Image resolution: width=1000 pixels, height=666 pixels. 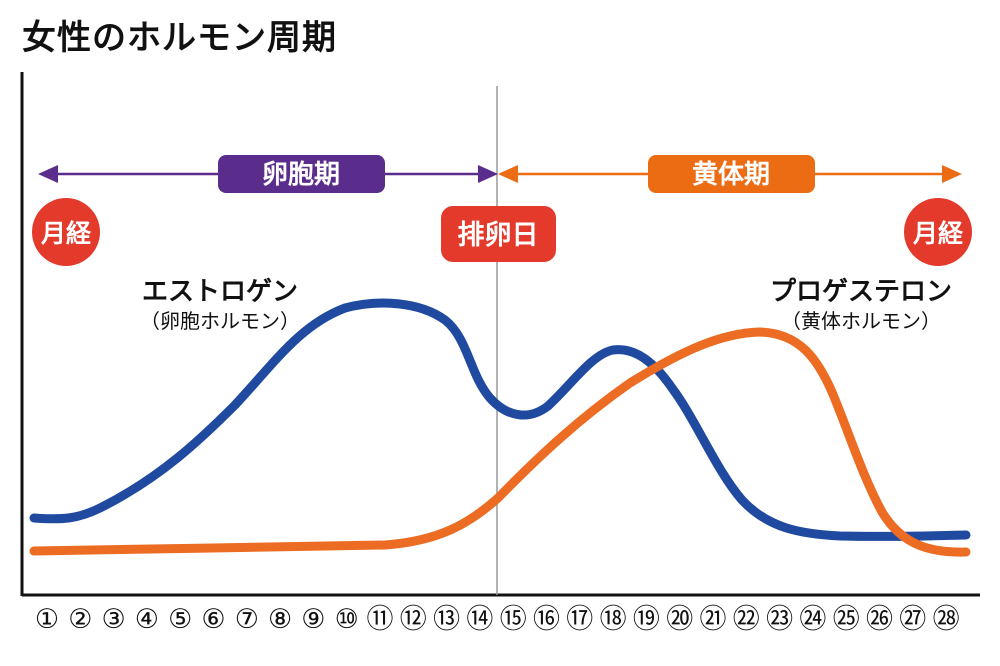 What do you see at coordinates (546, 619) in the screenshot?
I see `day-label: ⑯` at bounding box center [546, 619].